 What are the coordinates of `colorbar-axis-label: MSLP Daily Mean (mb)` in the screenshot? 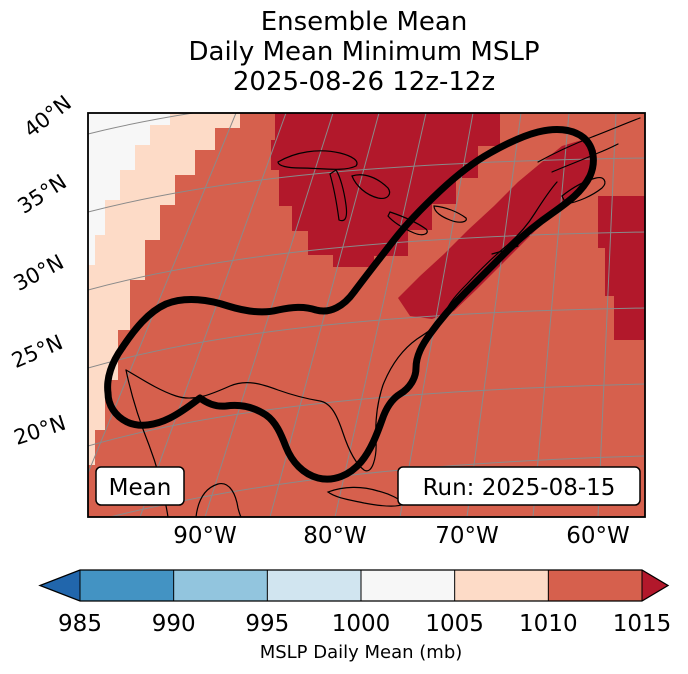 It's located at (361, 652).